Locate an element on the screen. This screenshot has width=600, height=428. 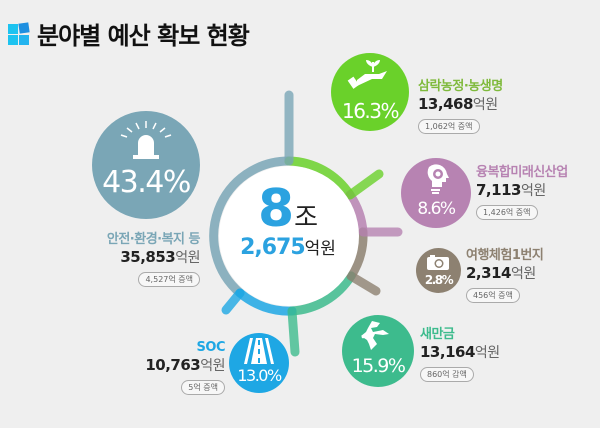
label-industry: 융복합미래신산업 7,113억원 1,426억 증액 is located at coordinates (522, 192).